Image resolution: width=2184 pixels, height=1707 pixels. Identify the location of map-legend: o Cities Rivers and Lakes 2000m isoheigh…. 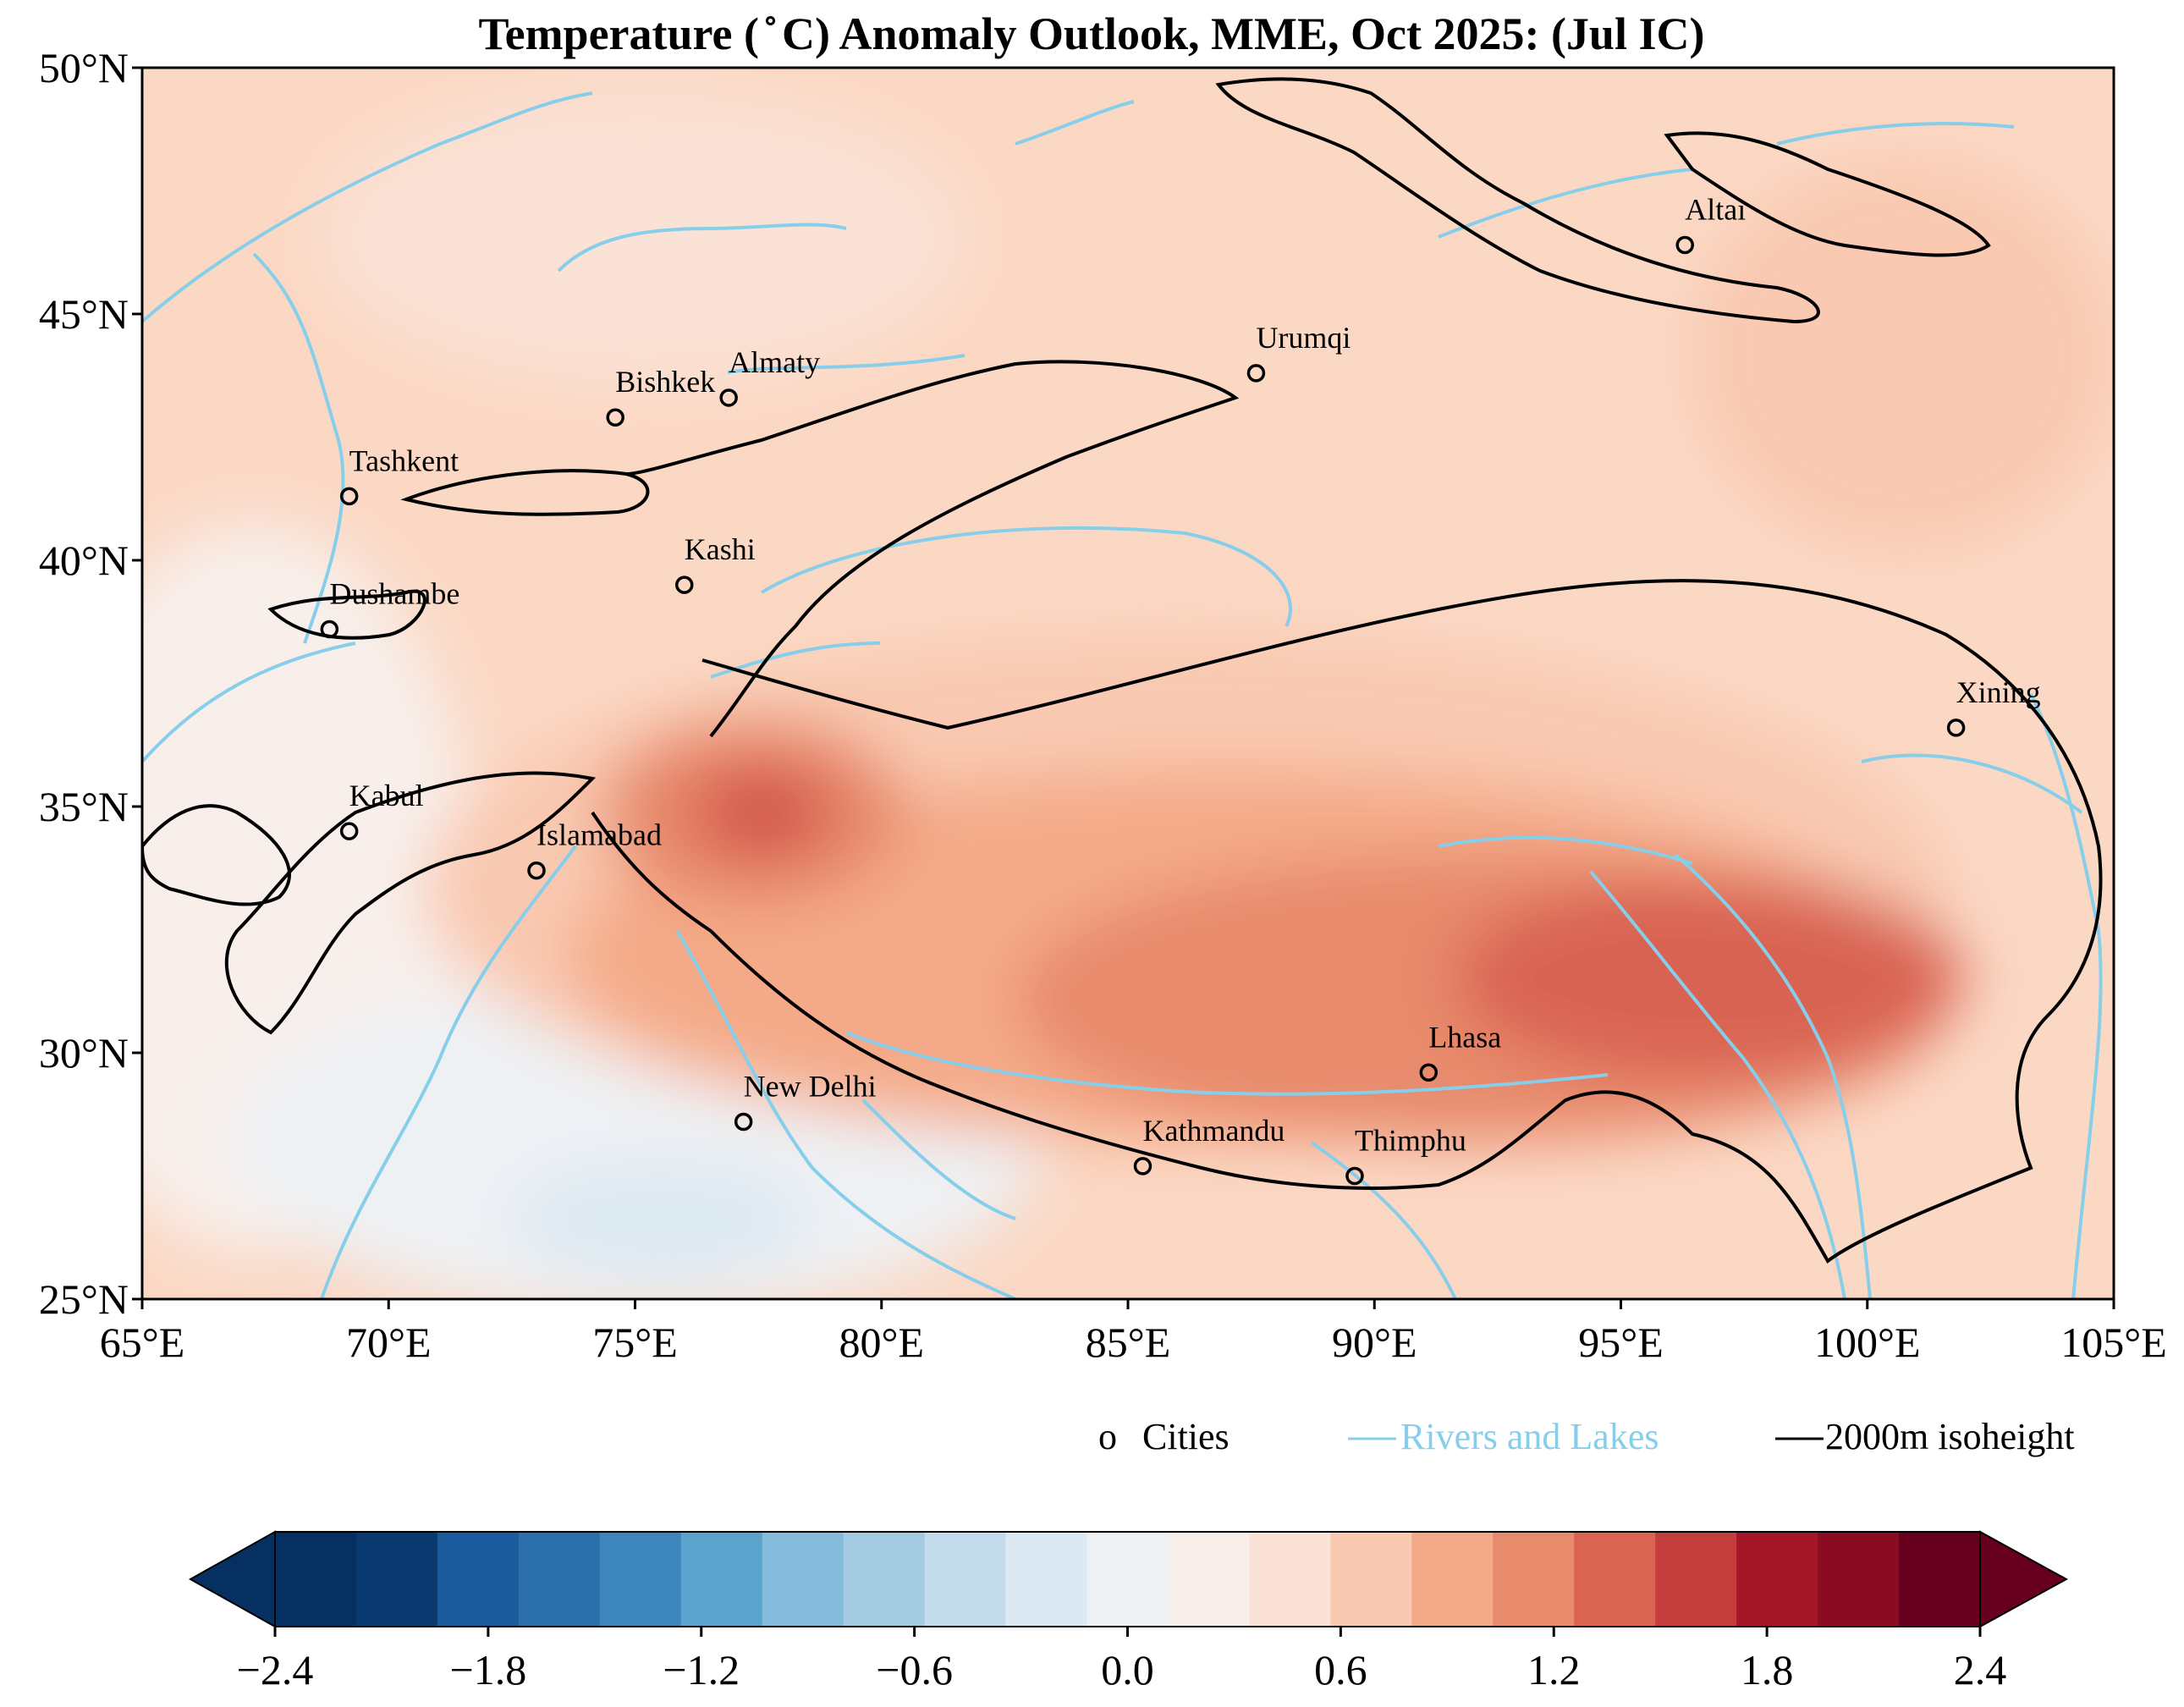
(1586, 1436).